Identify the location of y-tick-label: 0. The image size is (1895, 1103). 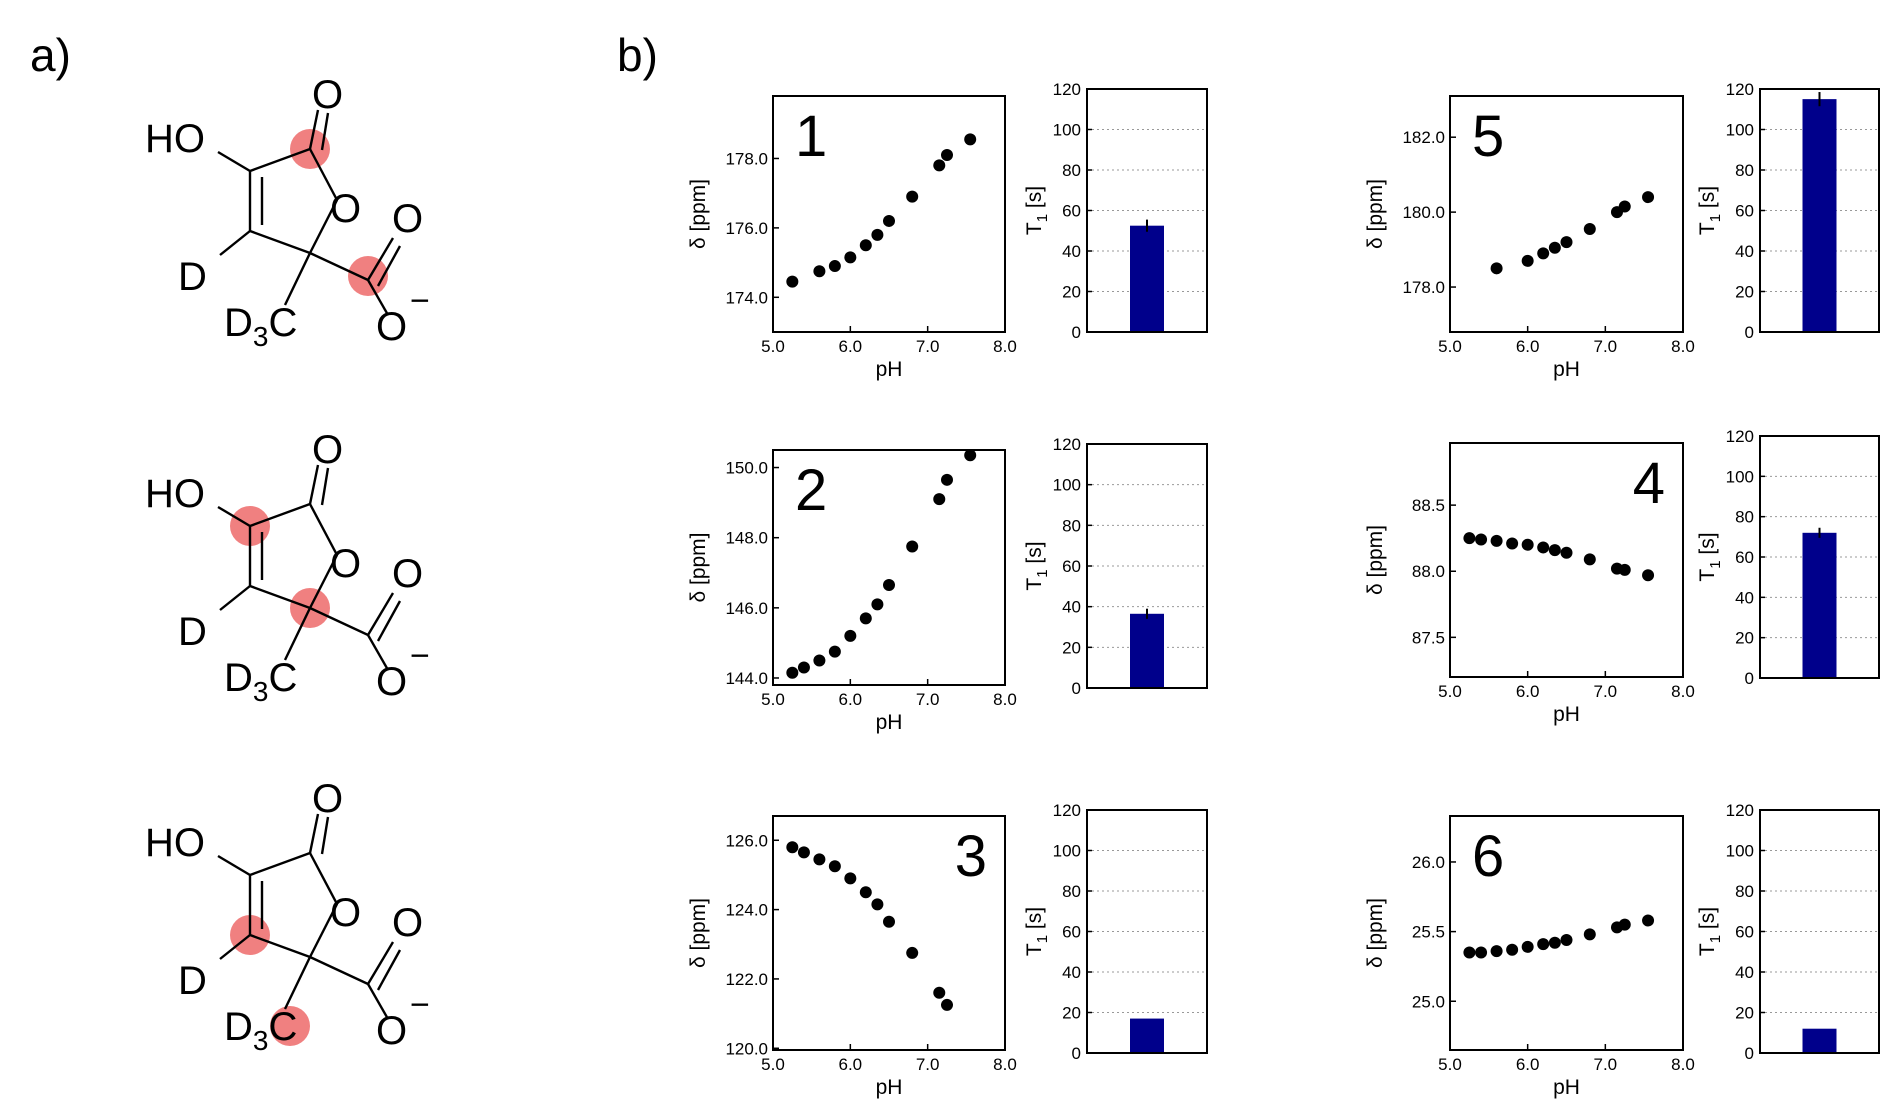
(1749, 1053).